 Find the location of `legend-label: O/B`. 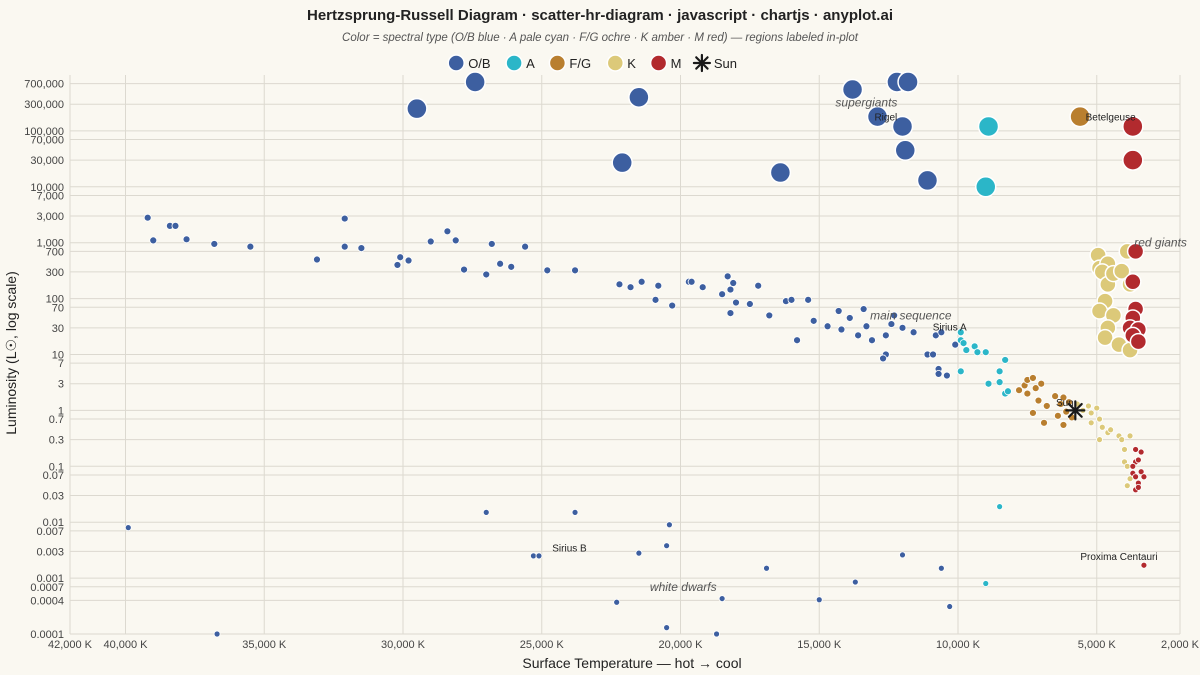

legend-label: O/B is located at coordinates (479, 63).